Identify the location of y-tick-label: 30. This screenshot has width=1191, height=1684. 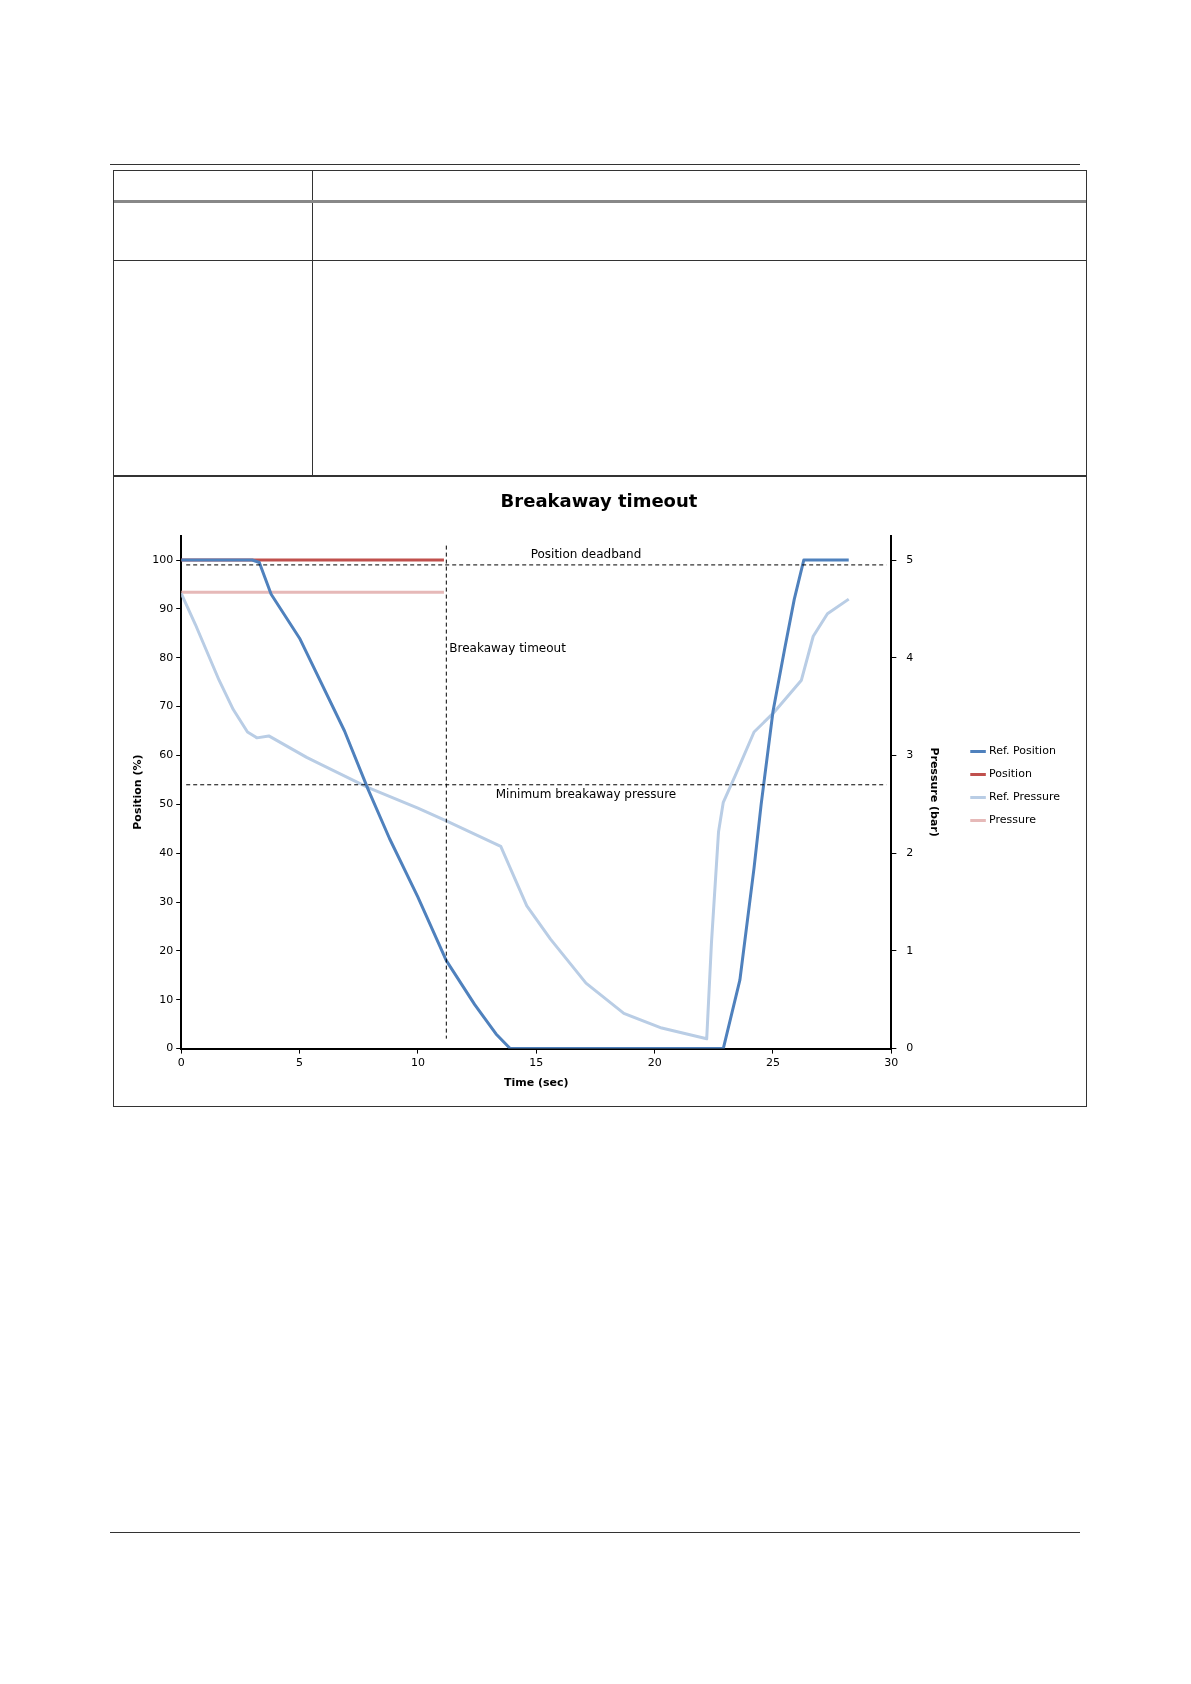
(166, 901).